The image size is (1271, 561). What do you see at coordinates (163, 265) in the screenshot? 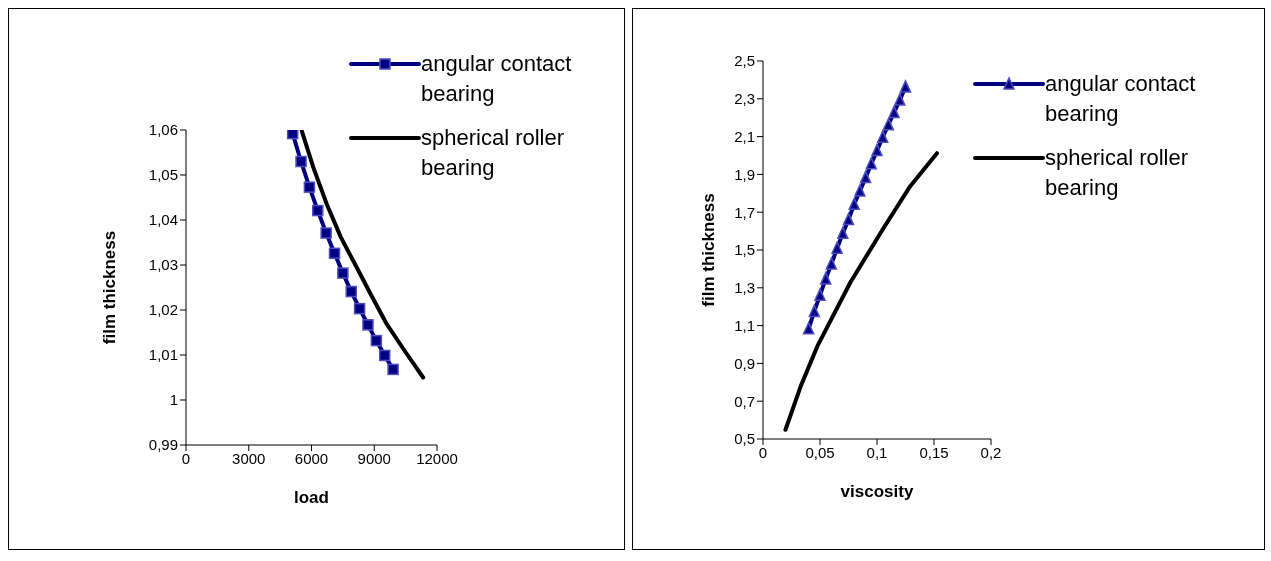
I see `y-tick-label: 1,03` at bounding box center [163, 265].